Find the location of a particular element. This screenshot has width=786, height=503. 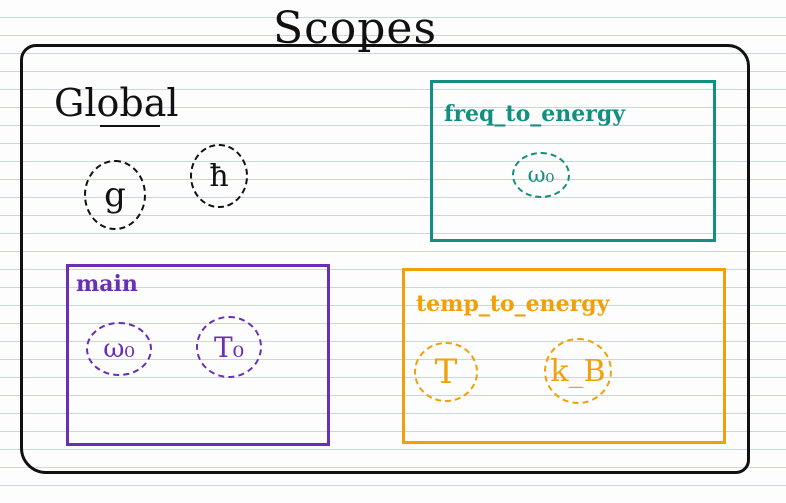

main-var-T0: T₀ is located at coordinates (229, 347).